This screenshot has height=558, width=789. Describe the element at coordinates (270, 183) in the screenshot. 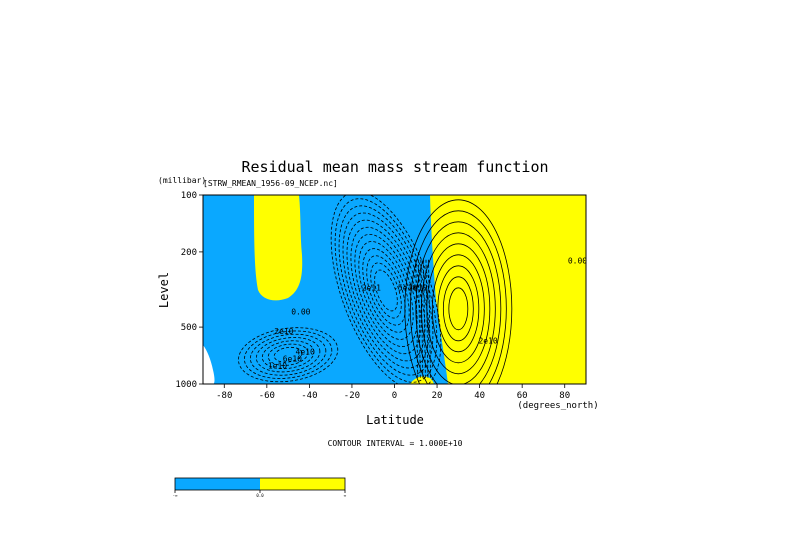

I see `chart-subtitle: [STRW_RMEAN_1956-09_NCEP.nc]` at that location.